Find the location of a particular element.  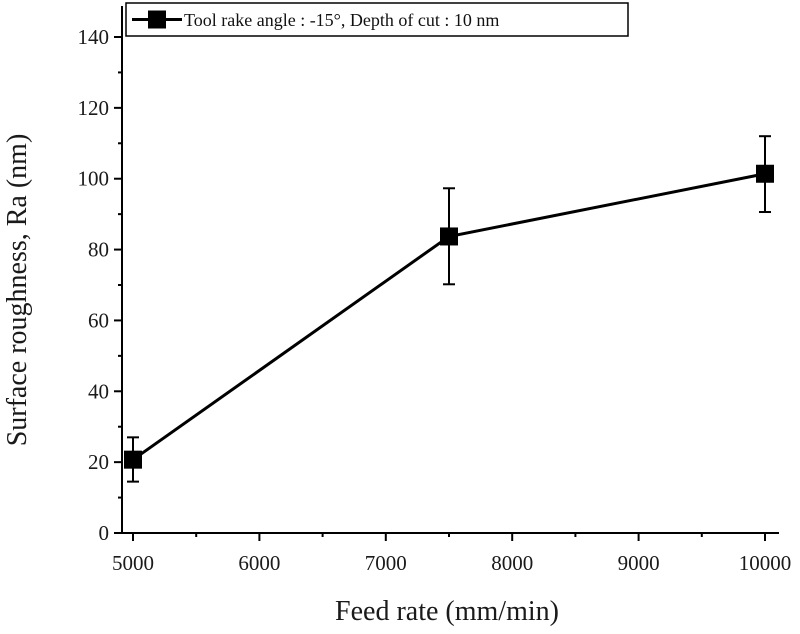

y-tick-label: 60 is located at coordinates (98, 320).